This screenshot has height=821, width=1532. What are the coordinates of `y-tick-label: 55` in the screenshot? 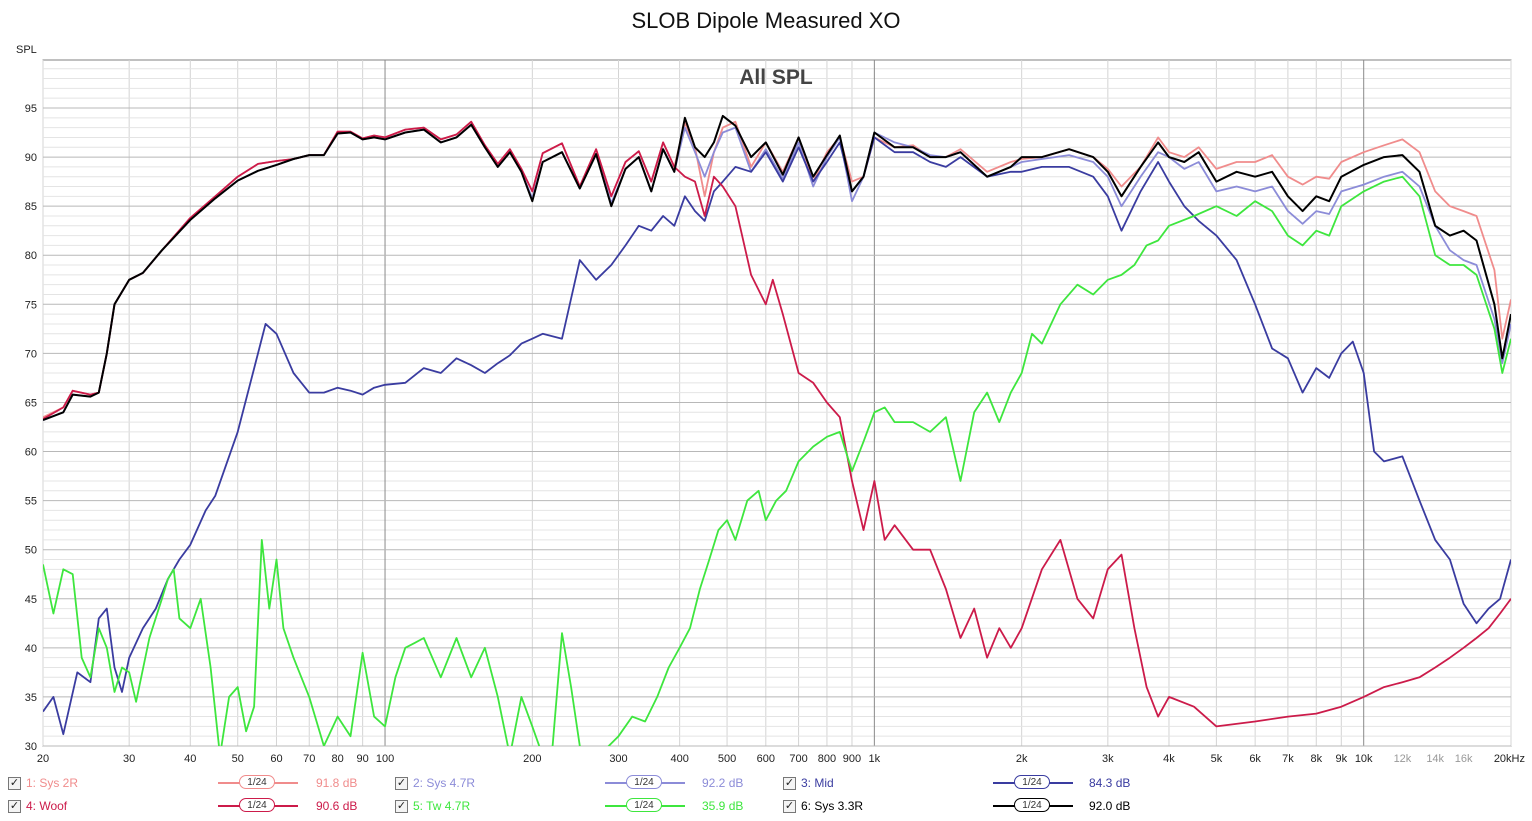 It's located at (31, 502).